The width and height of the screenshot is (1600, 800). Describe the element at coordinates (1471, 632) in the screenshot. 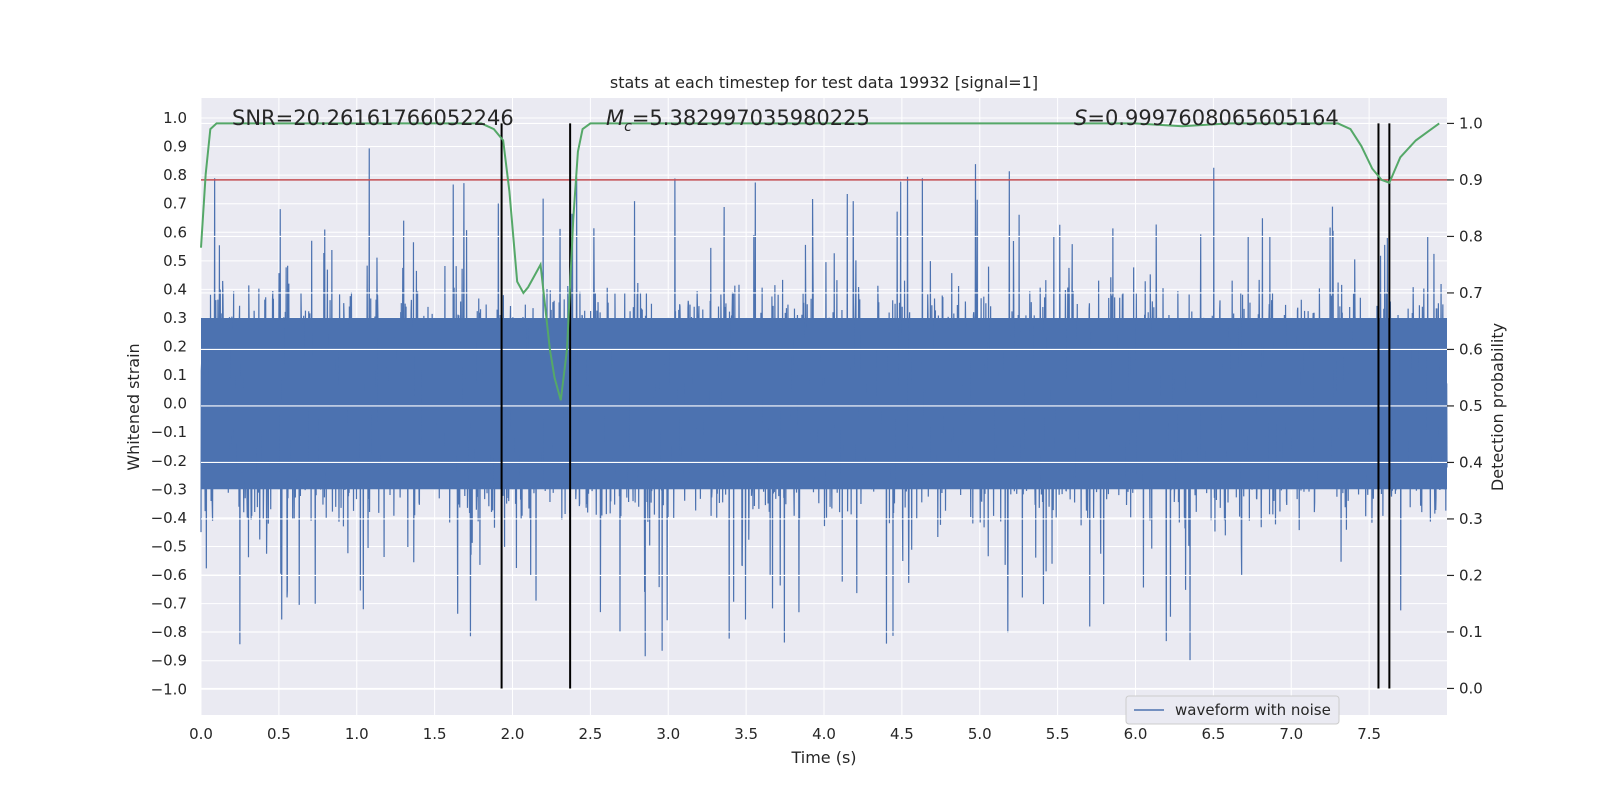

I see `y2-tick-label: 0.1` at that location.